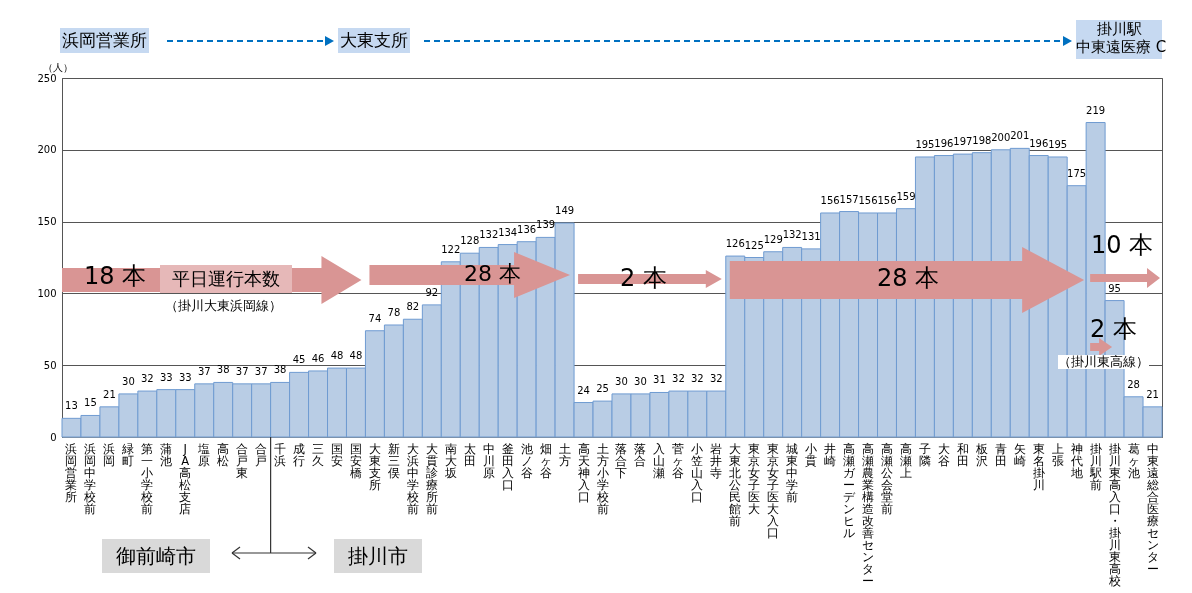 The image size is (1192, 593). Describe the element at coordinates (57, 67) in the screenshot. I see `y-axis-title: （人）` at that location.